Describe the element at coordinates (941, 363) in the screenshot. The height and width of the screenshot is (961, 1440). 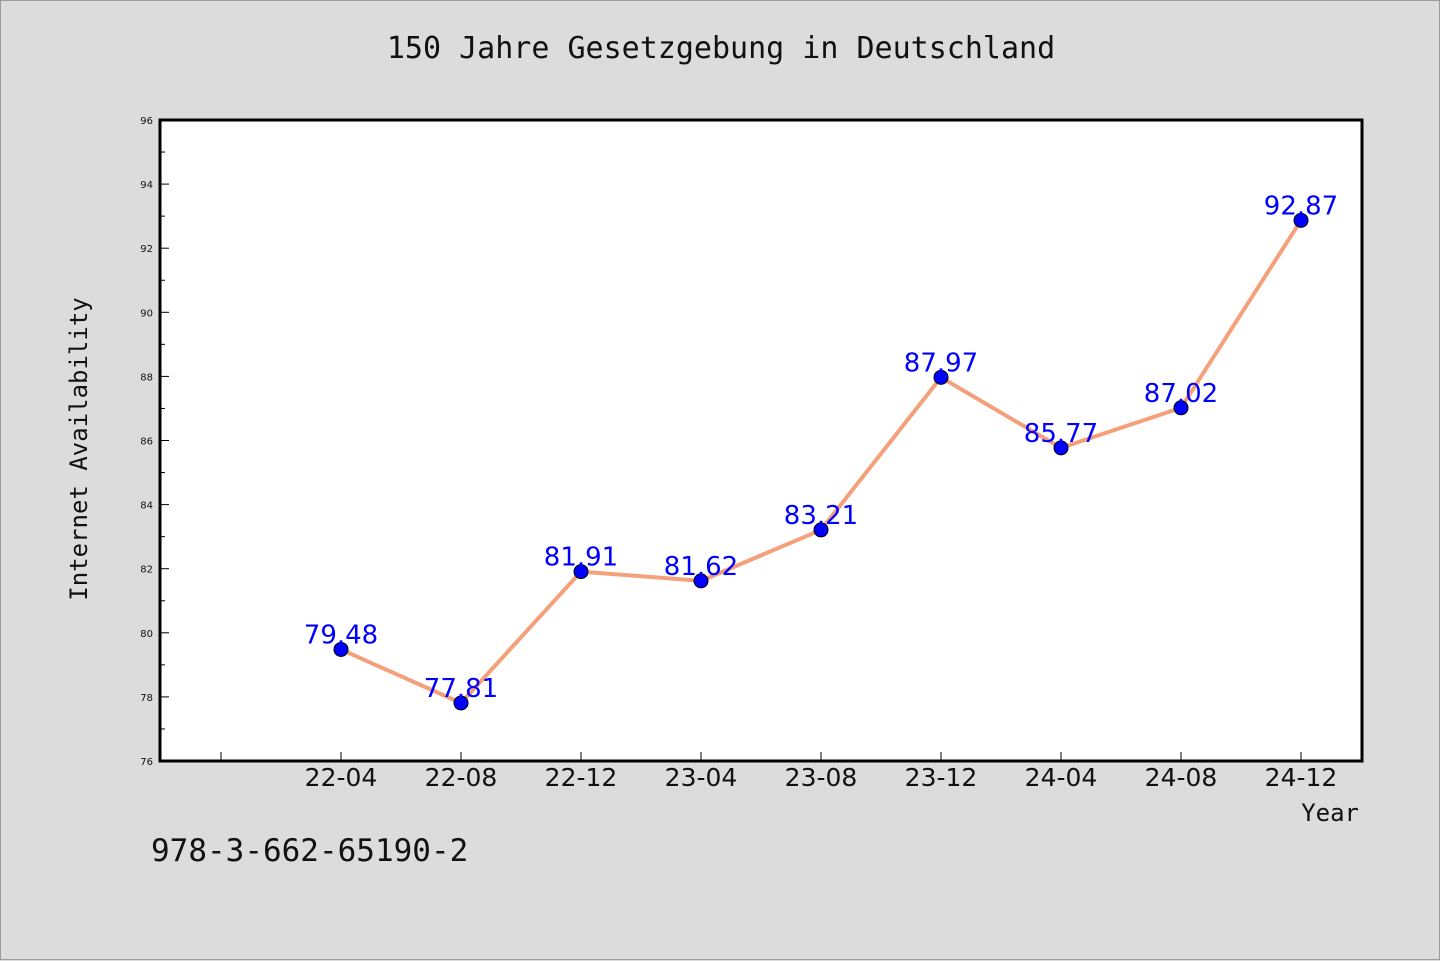
I see `data-label: 87.97` at that location.